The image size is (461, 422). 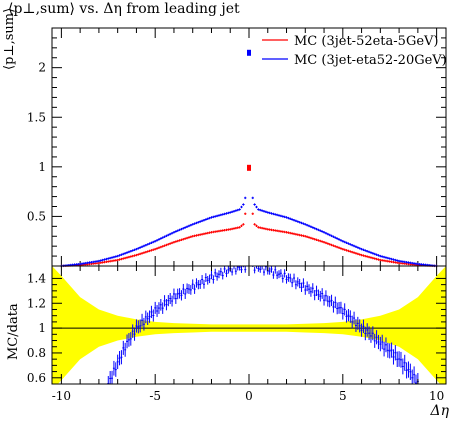 I want to click on y-tick-label-ratio: 0.6, so click(x=36, y=378).